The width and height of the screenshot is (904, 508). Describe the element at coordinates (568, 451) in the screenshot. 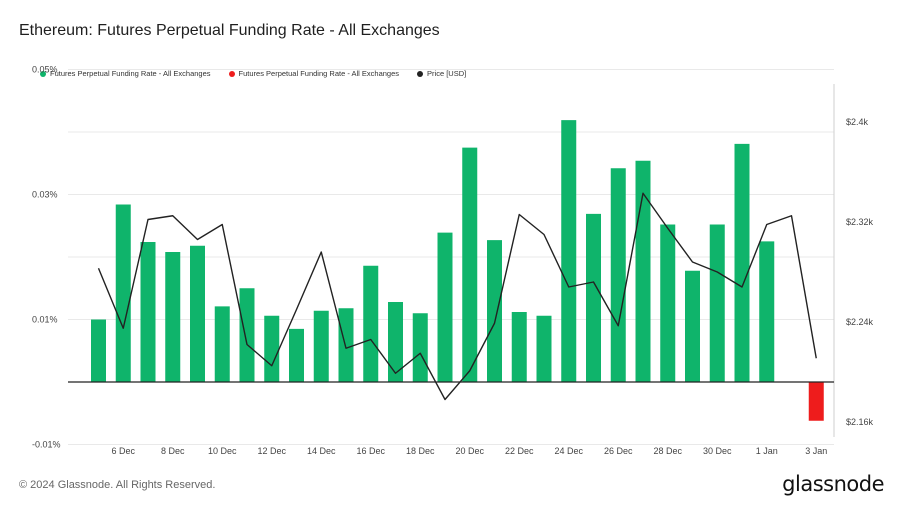

I see `x-tick-label: 24 Dec` at that location.